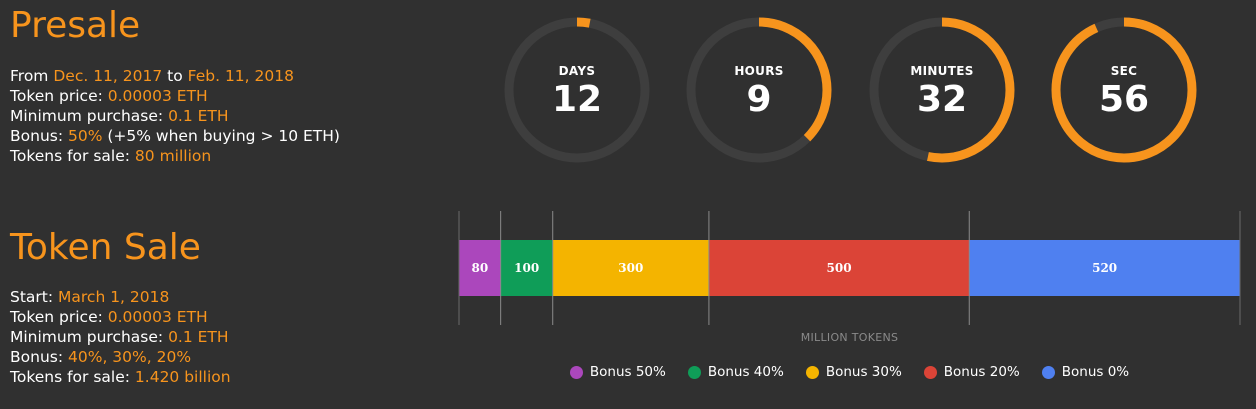  I want to click on presale-title: Presale, so click(75, 25).